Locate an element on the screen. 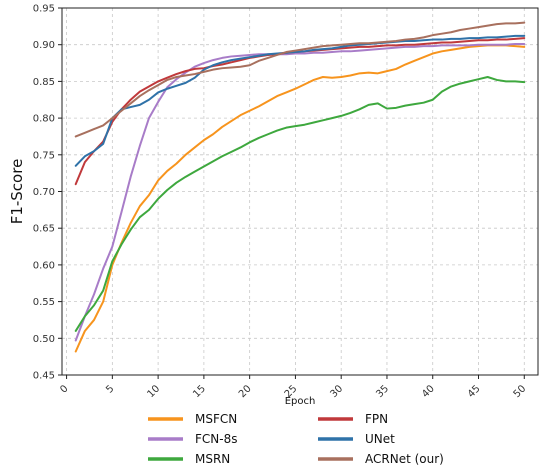 The height and width of the screenshot is (475, 550). y-tick-label: 0.55 is located at coordinates (44, 302).